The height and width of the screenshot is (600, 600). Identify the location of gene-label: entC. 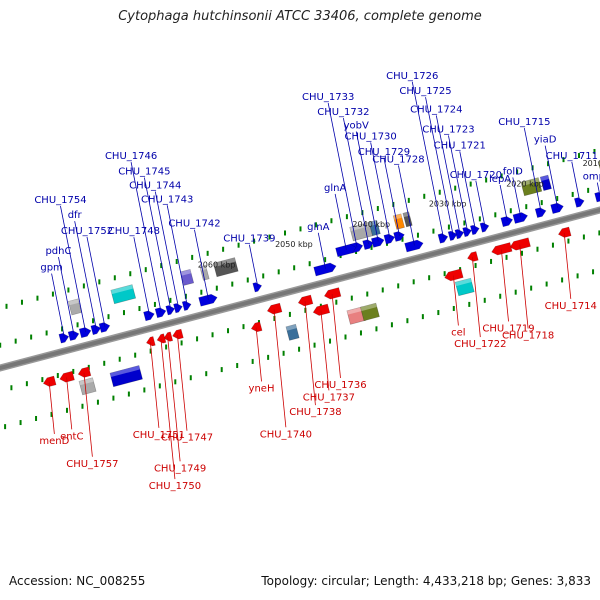
(71, 436).